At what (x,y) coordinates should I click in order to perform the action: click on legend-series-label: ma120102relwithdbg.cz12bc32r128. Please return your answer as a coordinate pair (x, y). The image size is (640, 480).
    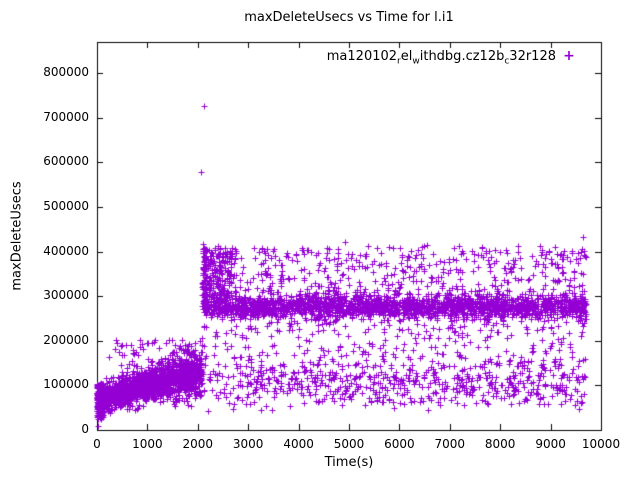
    Looking at the image, I should click on (441, 58).